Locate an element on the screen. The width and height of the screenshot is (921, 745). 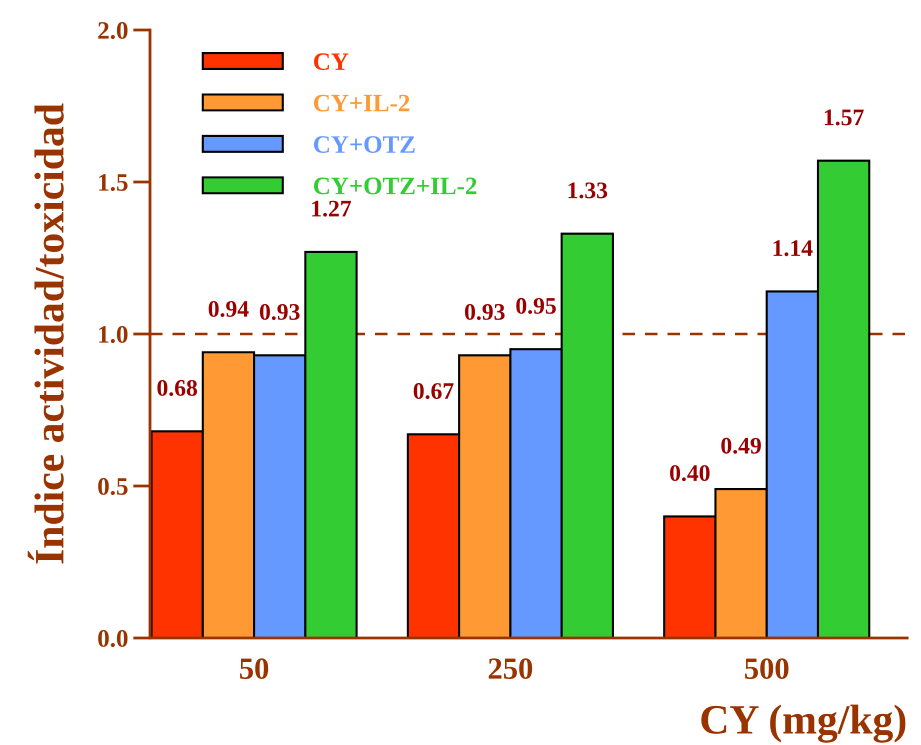
data-label: 0.68 is located at coordinates (177, 388).